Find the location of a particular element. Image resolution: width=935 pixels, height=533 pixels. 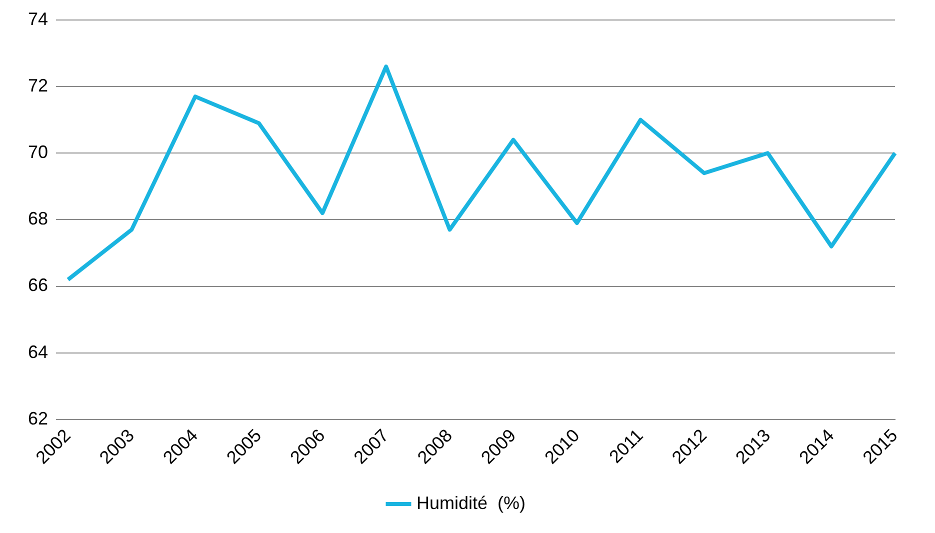

y-tick-label: 64 is located at coordinates (38, 352).